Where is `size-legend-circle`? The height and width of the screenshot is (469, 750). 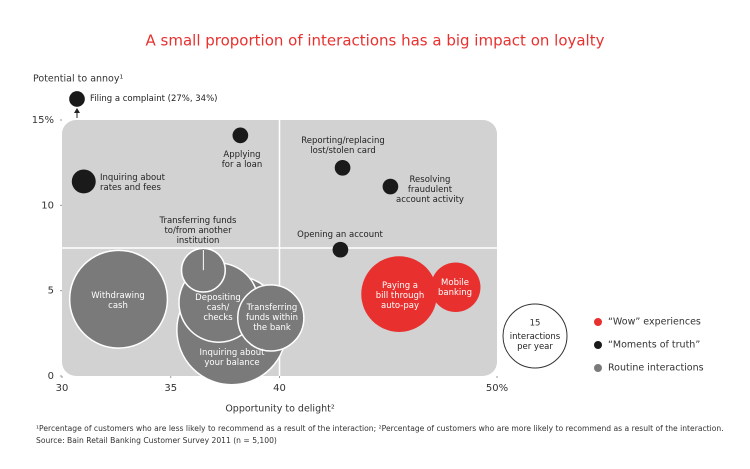 size-legend-circle is located at coordinates (535, 336).